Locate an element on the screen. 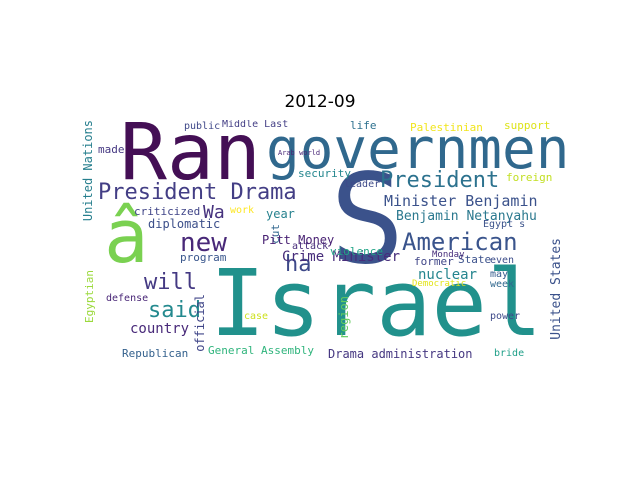  cloud-word: Democratic is located at coordinates (439, 284).